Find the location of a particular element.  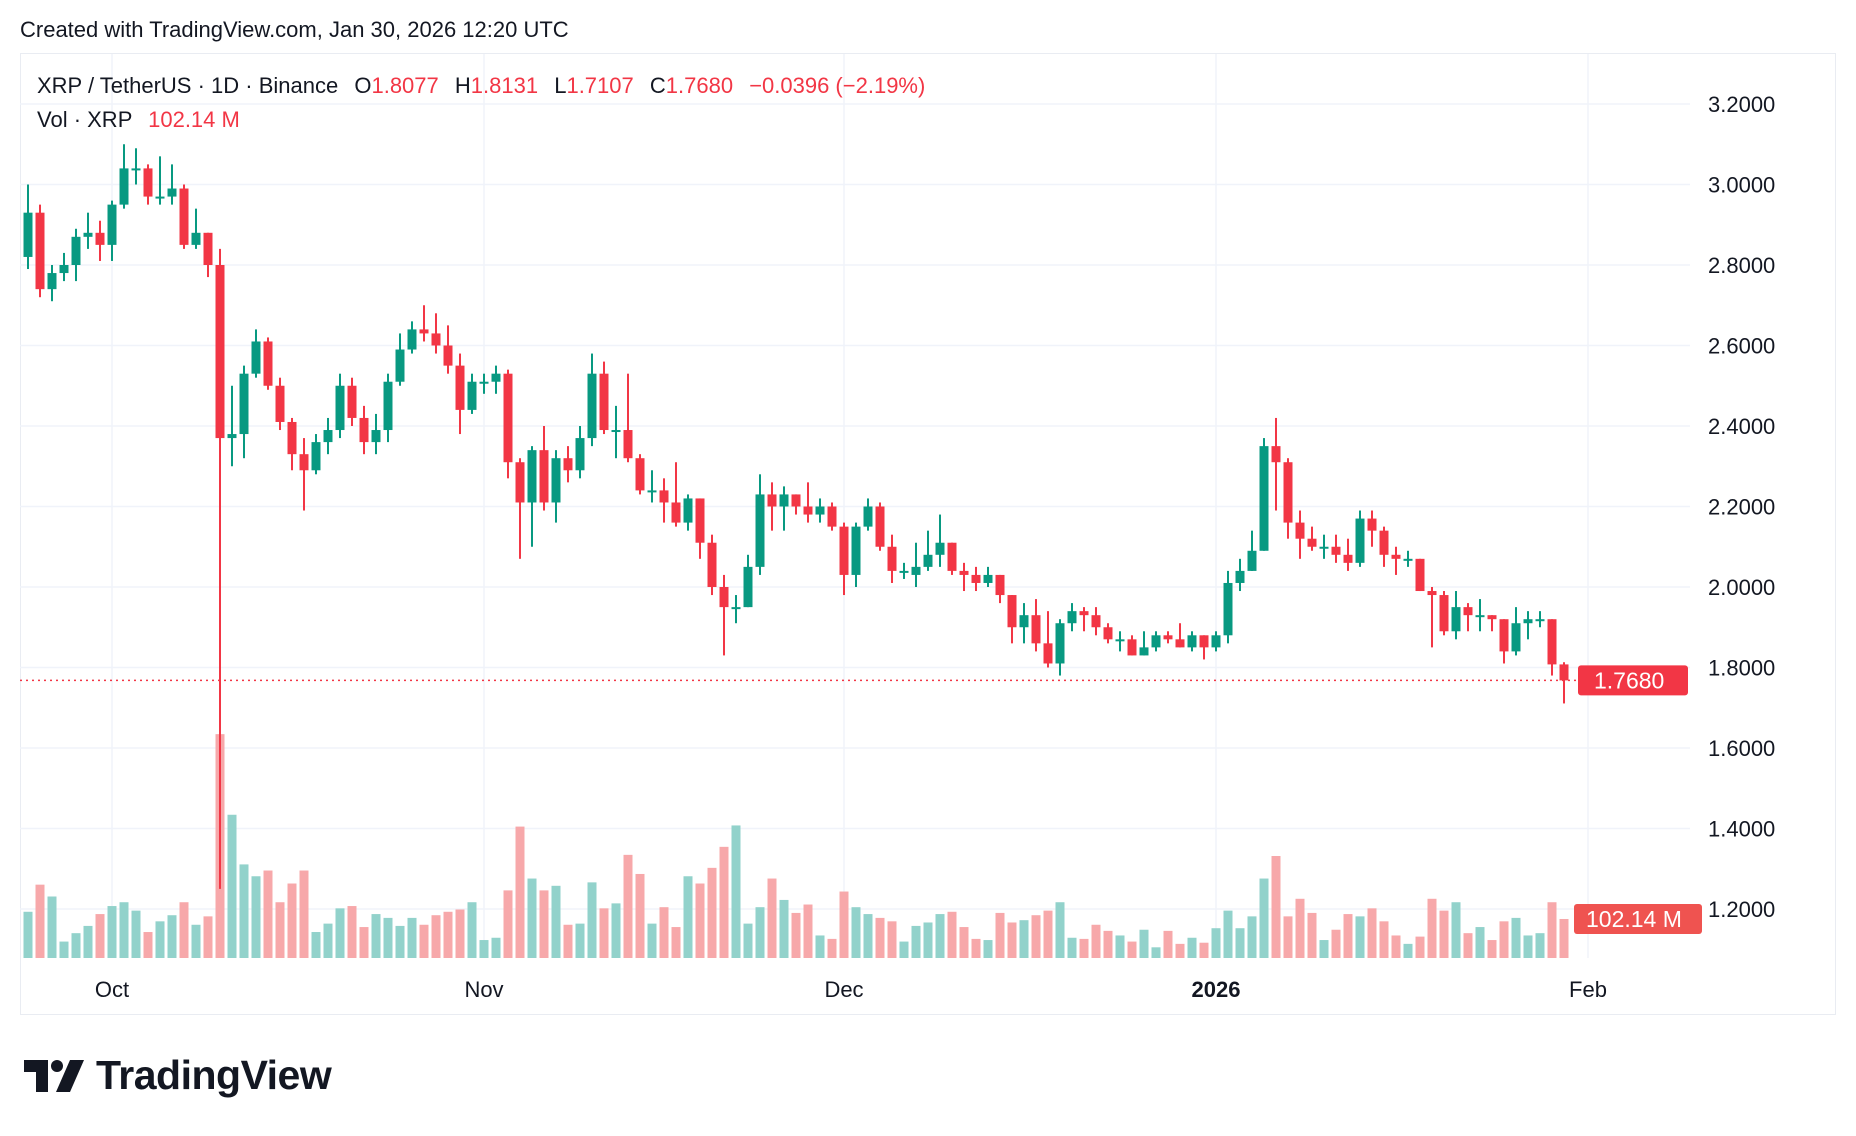

y-tick-label: 2.0000 is located at coordinates (1741, 587).